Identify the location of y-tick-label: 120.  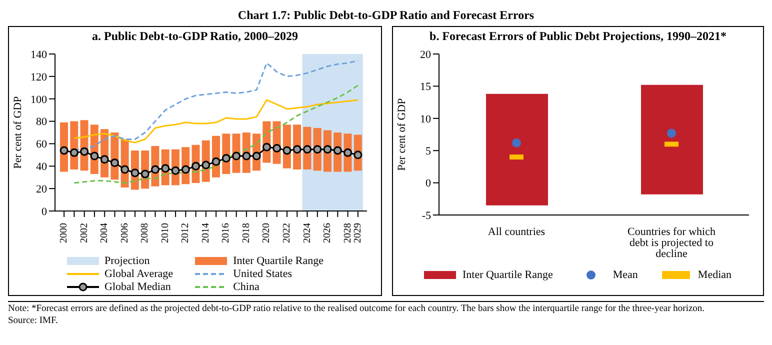
(39, 77).